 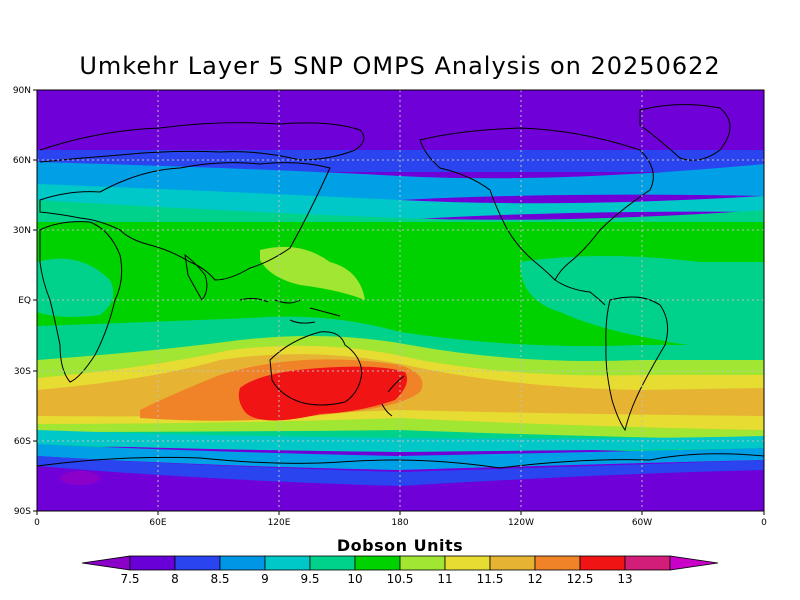 I want to click on north-america-outline, so click(x=536, y=204).